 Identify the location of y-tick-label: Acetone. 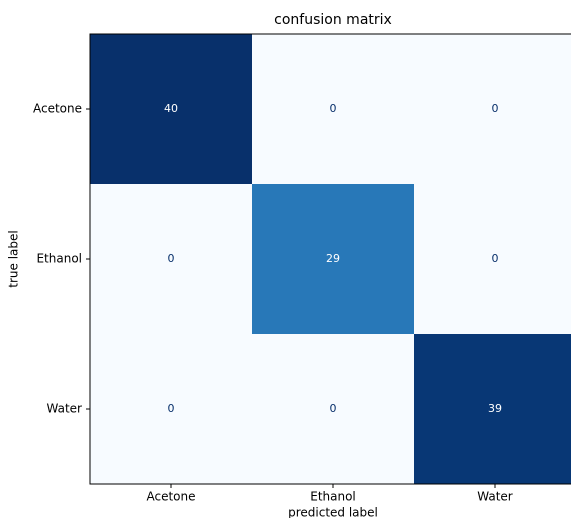
(57, 109).